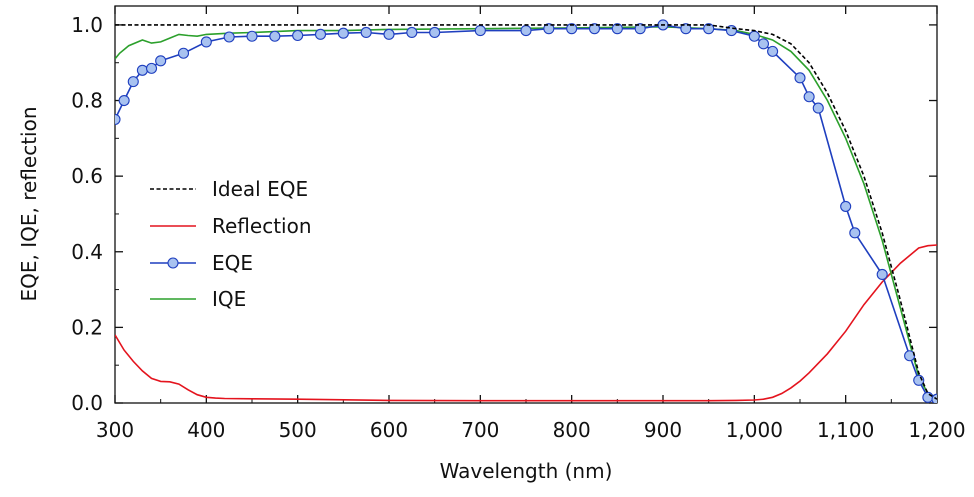 This screenshot has height=497, width=974. What do you see at coordinates (173, 263) in the screenshot?
I see `legend-marker` at bounding box center [173, 263].